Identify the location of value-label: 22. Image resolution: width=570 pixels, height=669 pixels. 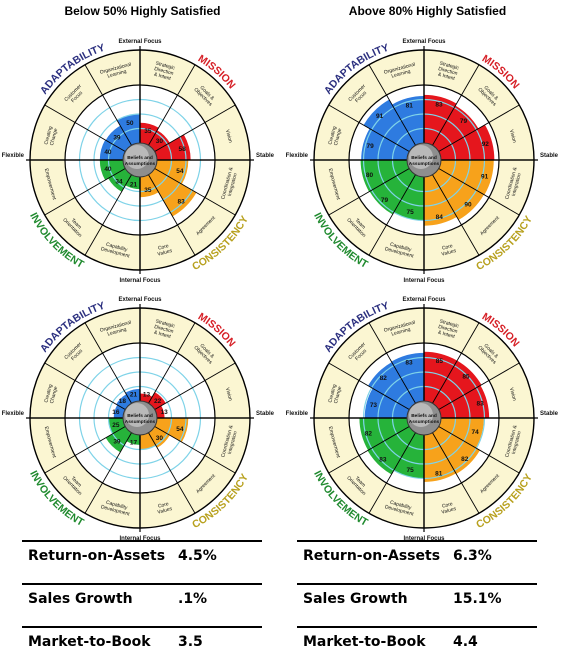
(158, 401).